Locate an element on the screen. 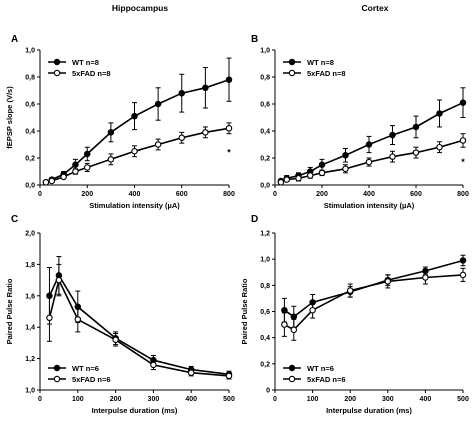  series-line is located at coordinates (139, 327).